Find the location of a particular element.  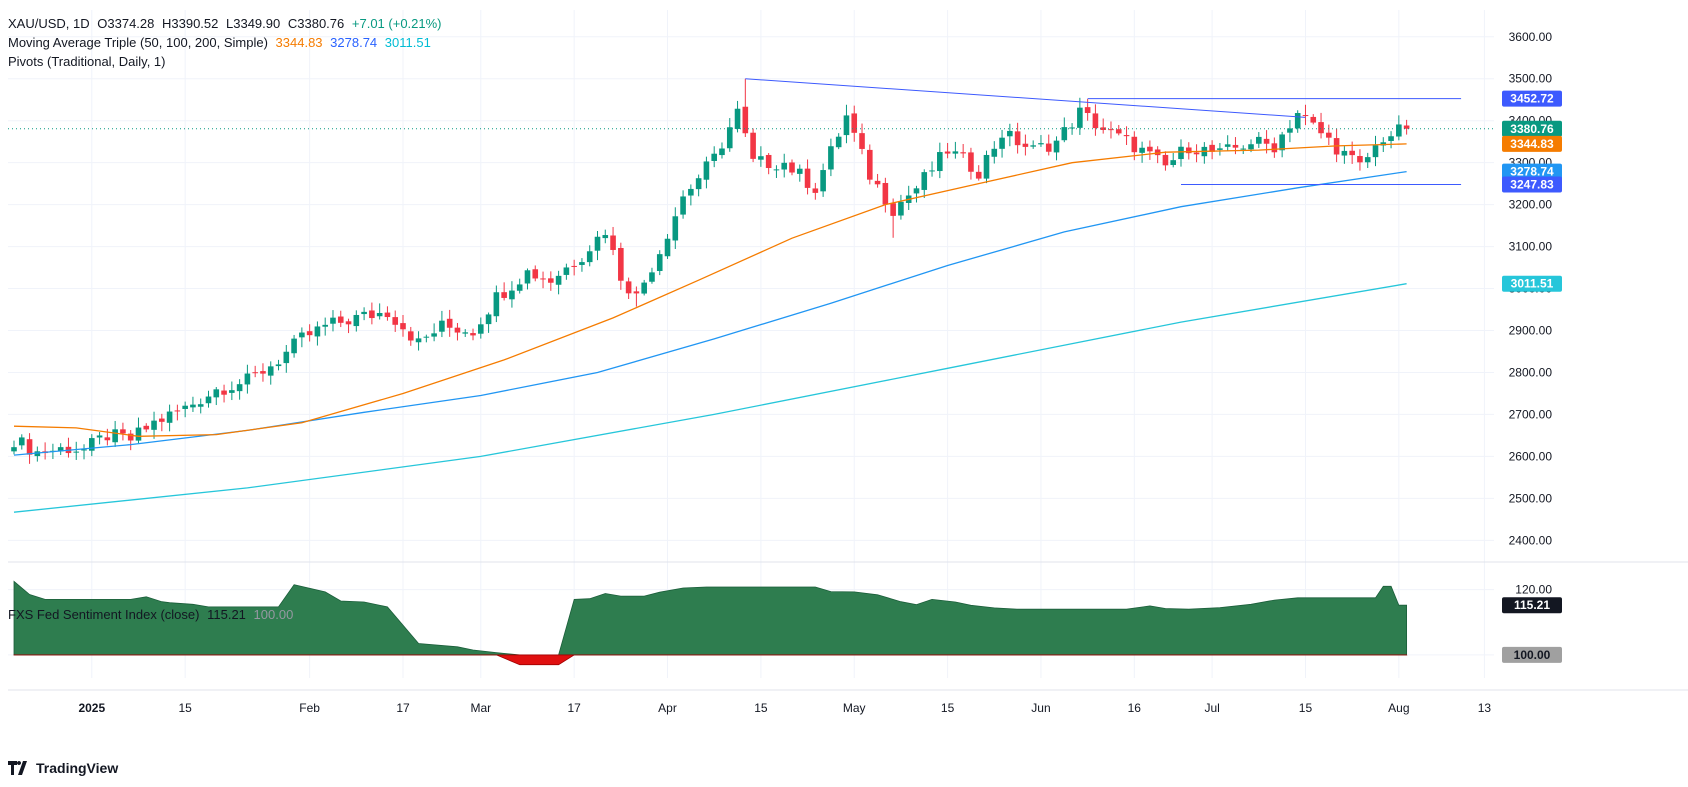

price-label-text: 3278.74 is located at coordinates (1532, 172).